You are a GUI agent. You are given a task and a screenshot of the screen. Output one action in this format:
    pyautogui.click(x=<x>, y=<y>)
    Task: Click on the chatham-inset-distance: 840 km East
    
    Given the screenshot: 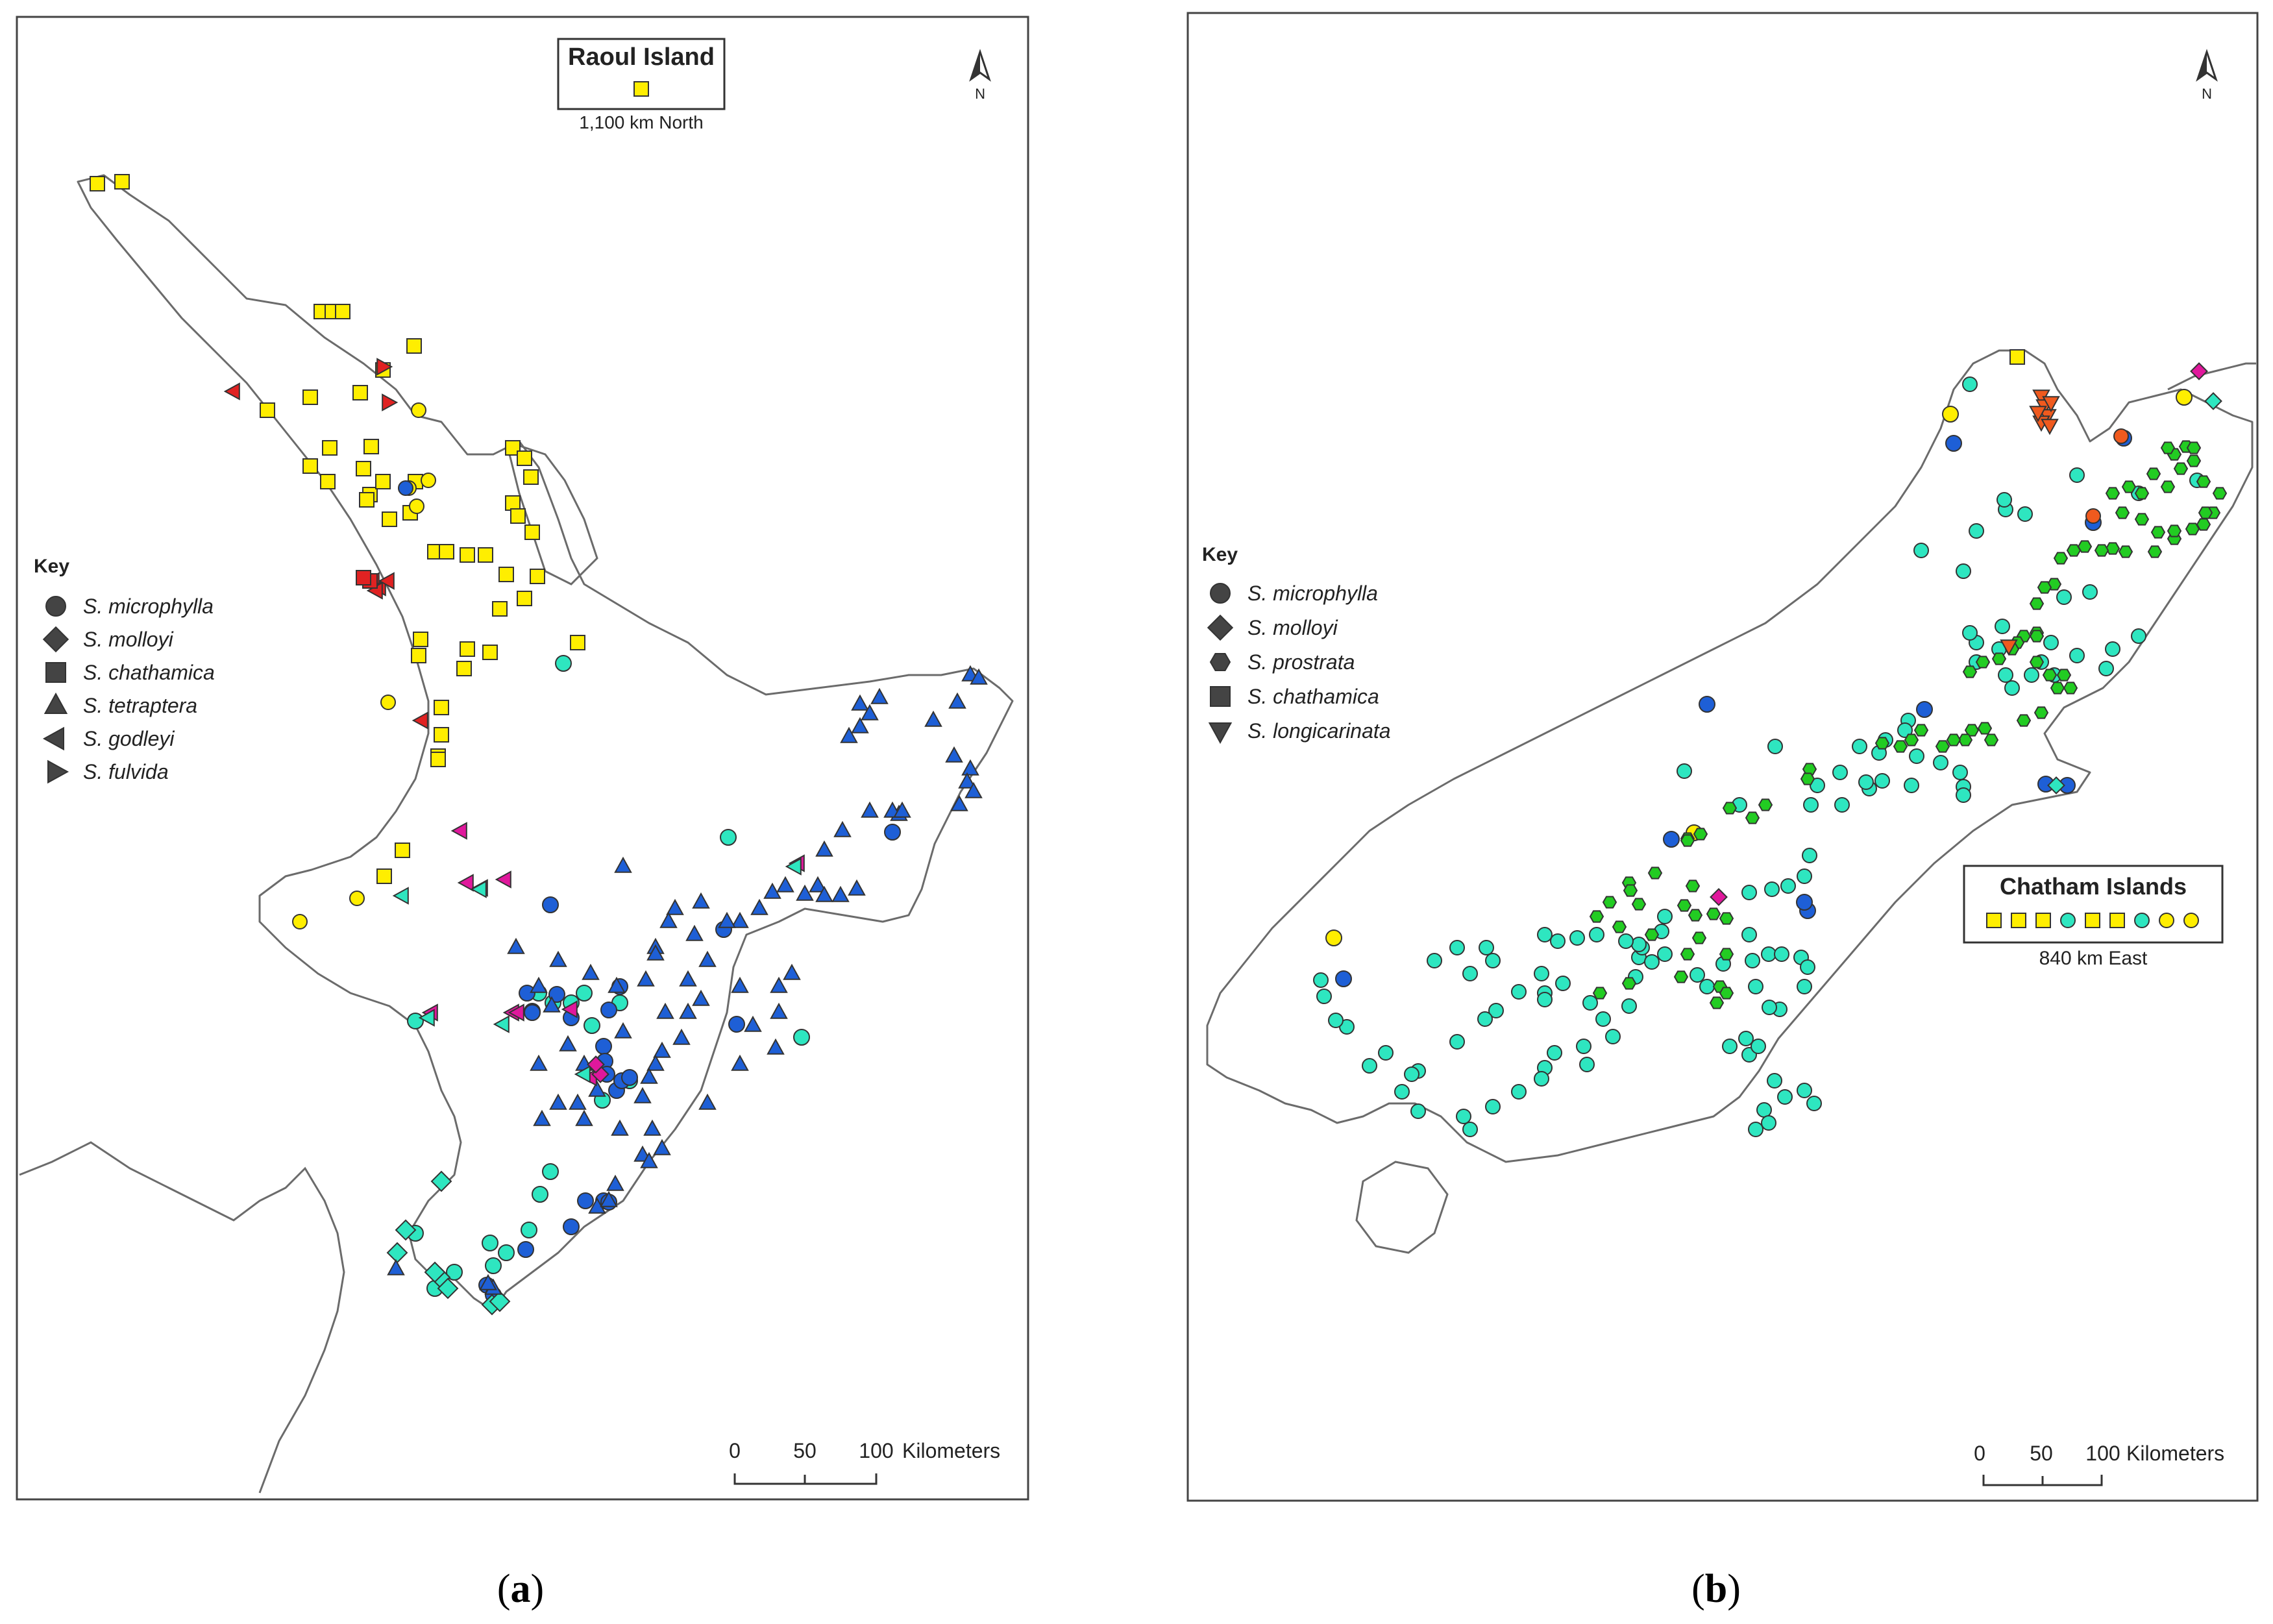 What is the action you would take?
    pyautogui.click(x=2093, y=958)
    